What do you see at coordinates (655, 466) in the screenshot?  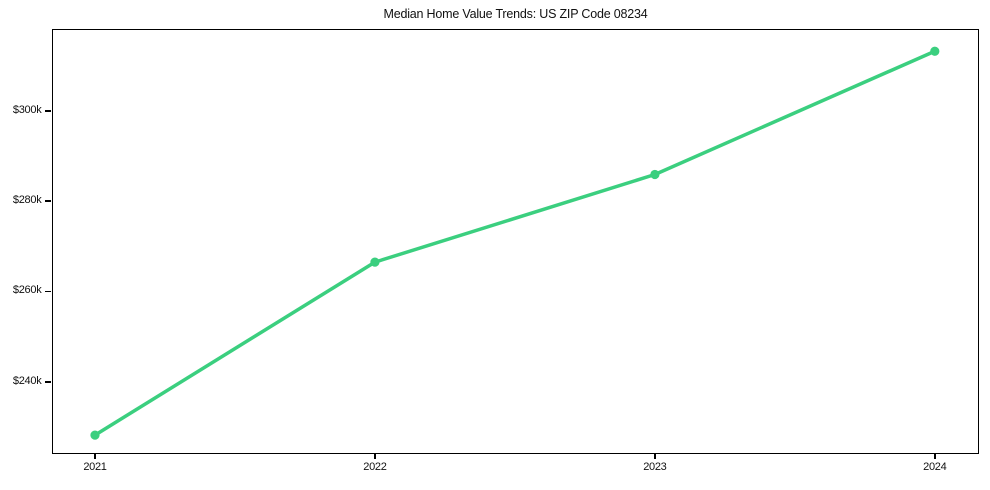 I see `x-tick-label: 2023` at bounding box center [655, 466].